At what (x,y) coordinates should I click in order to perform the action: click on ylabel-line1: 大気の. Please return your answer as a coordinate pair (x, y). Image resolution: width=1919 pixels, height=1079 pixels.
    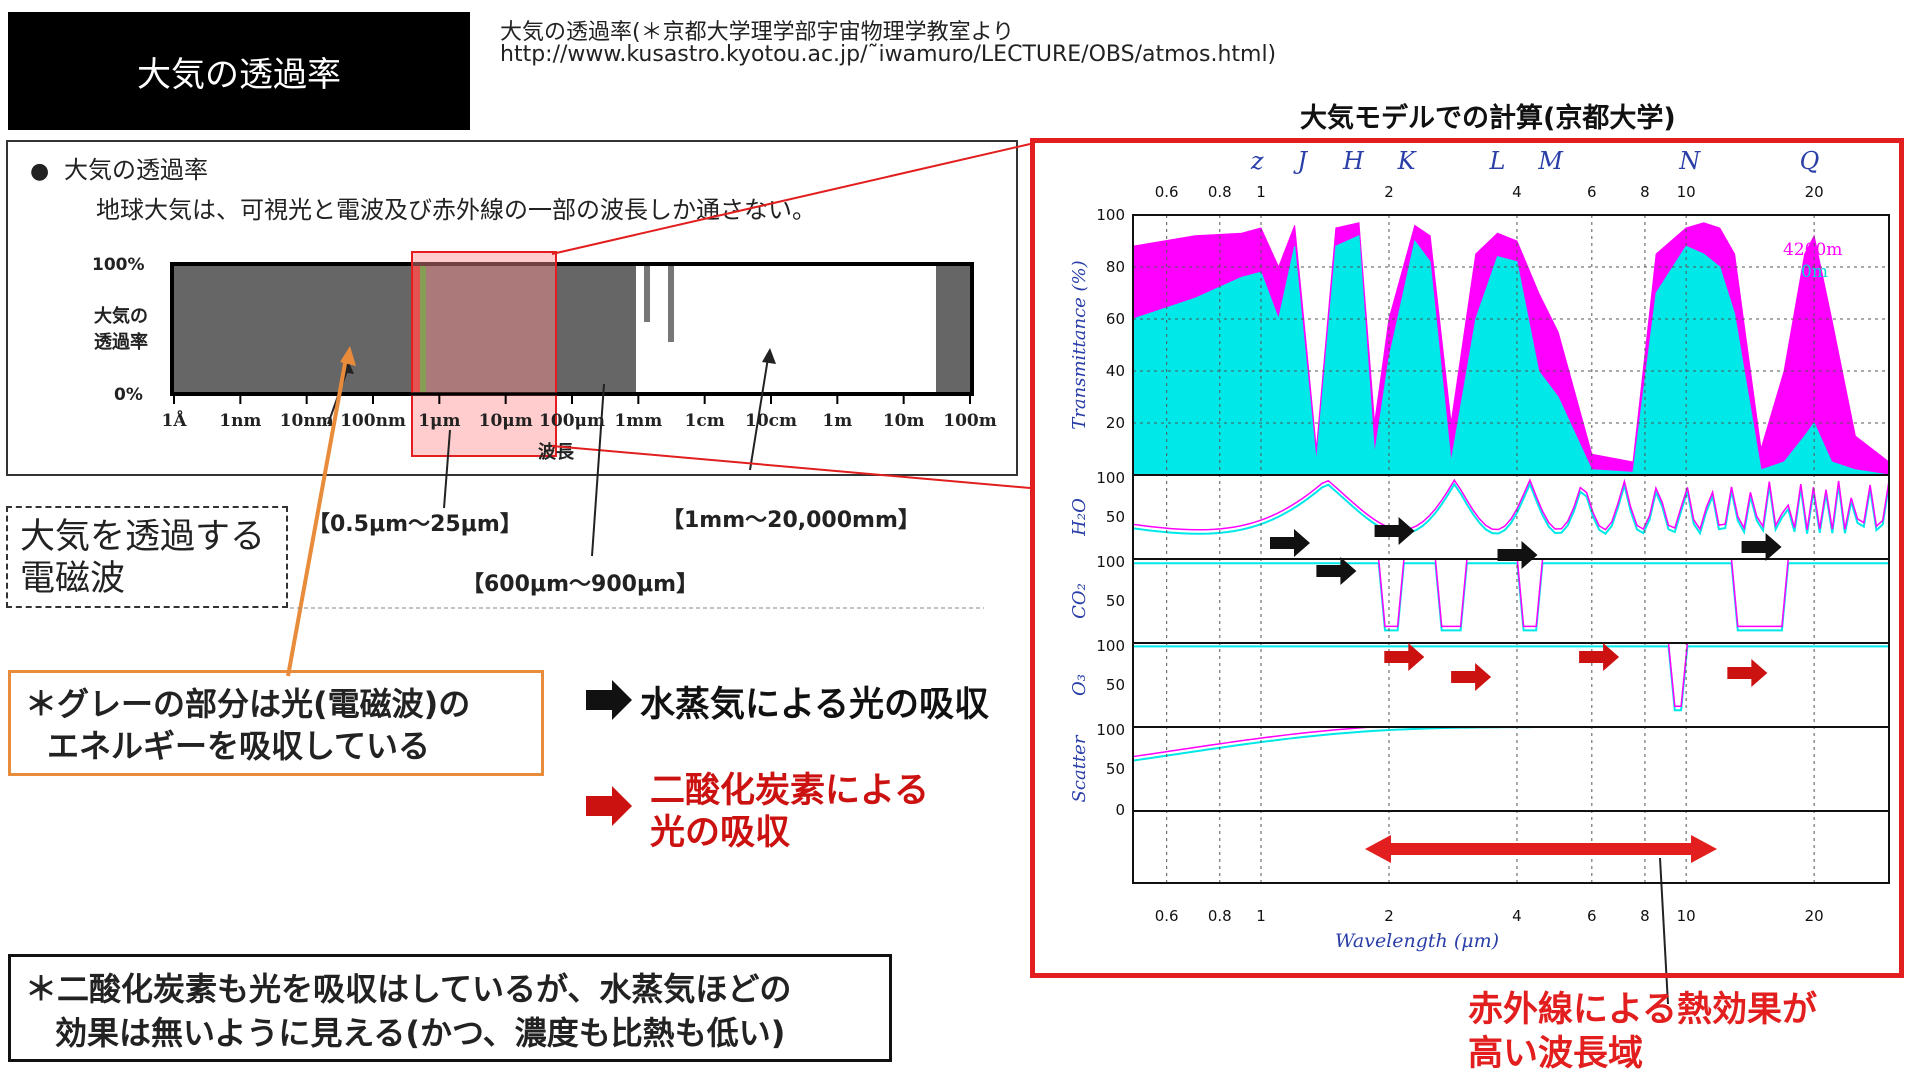
    Looking at the image, I should click on (121, 316).